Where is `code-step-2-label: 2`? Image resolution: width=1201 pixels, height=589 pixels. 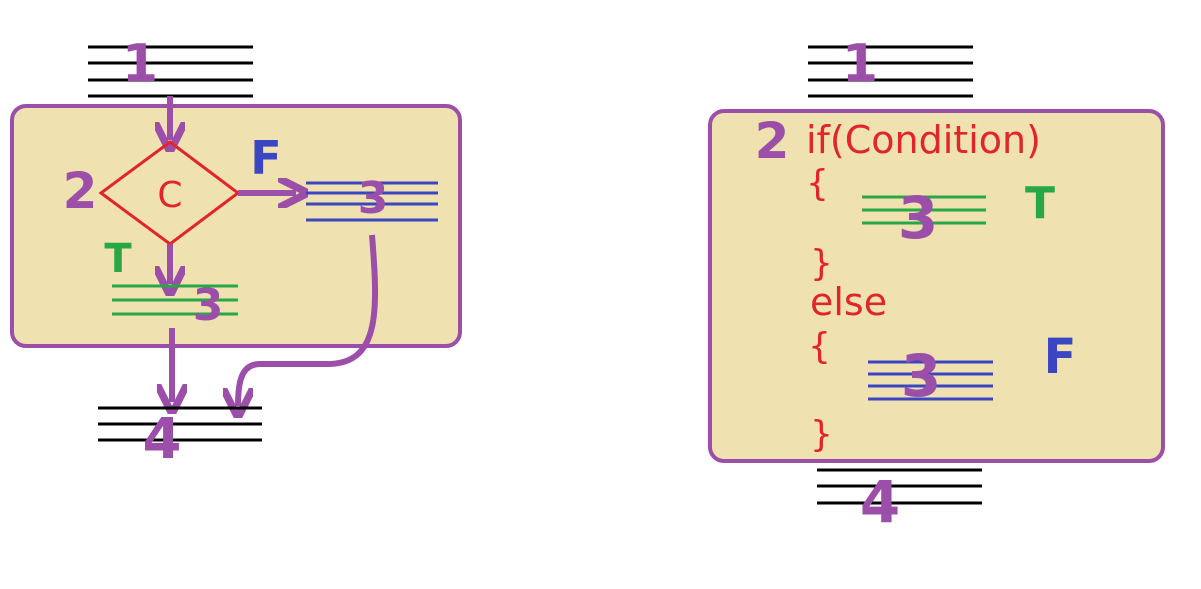 code-step-2-label: 2 is located at coordinates (772, 141).